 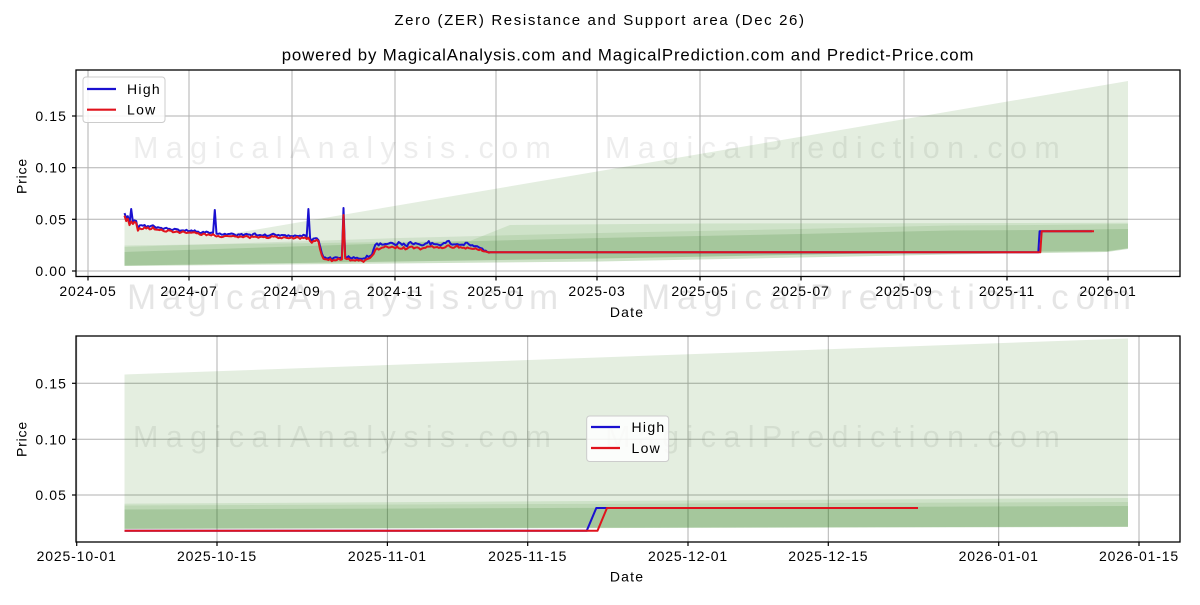 What do you see at coordinates (903, 291) in the screenshot?
I see `svg-text: 2025-09` at bounding box center [903, 291].